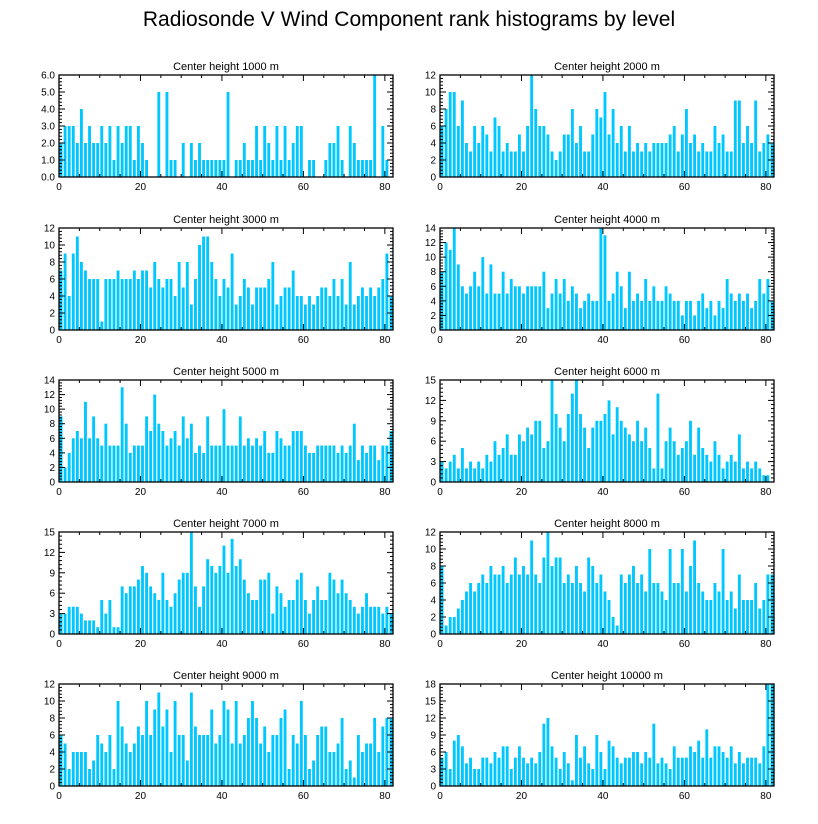  I want to click on histogram-panel-5: Center height 5000 m 0 20 40 60 80 0 2 4 6 8 10 12 14, so click(219, 432).